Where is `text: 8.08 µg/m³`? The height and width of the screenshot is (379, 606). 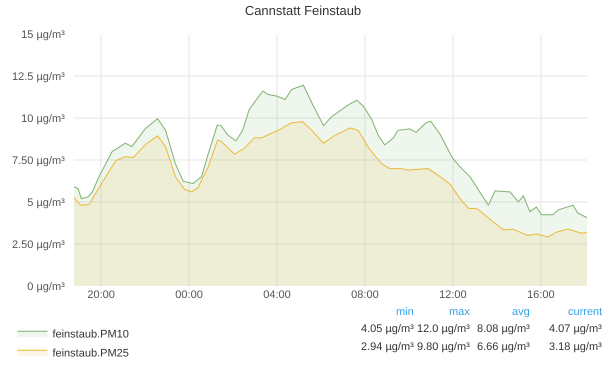 text: 8.08 µg/m³ is located at coordinates (503, 329).